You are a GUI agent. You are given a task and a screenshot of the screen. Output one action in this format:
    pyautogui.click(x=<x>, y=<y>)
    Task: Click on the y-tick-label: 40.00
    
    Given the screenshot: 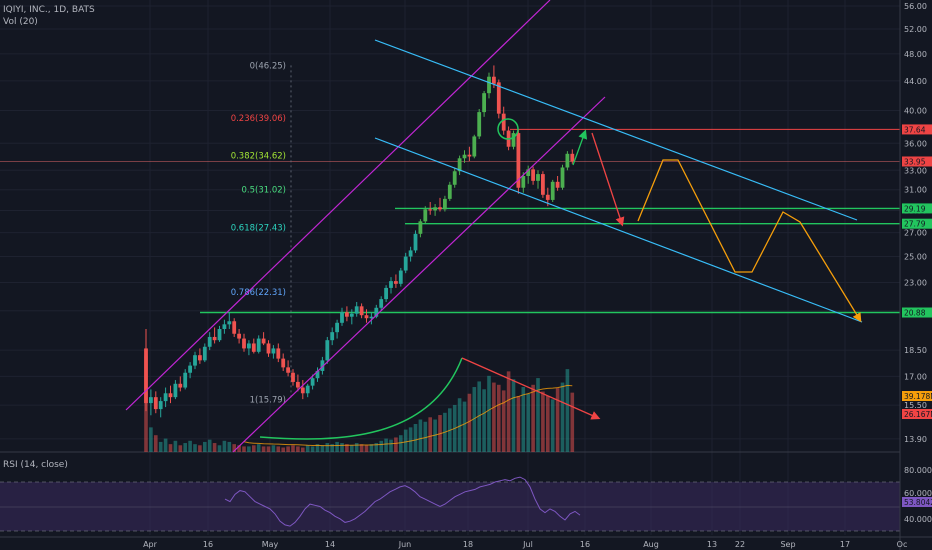 What is the action you would take?
    pyautogui.click(x=915, y=111)
    